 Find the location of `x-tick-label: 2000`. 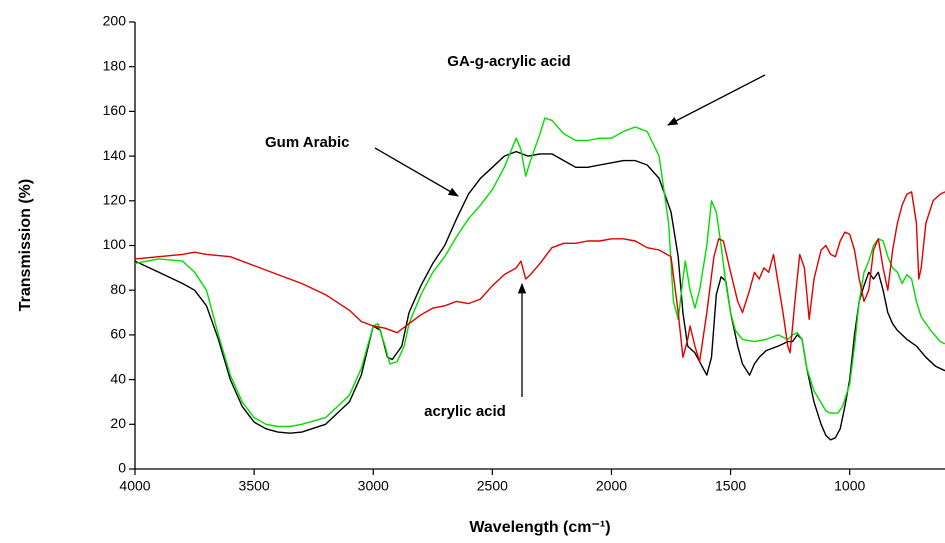

x-tick-label: 2000 is located at coordinates (611, 486).